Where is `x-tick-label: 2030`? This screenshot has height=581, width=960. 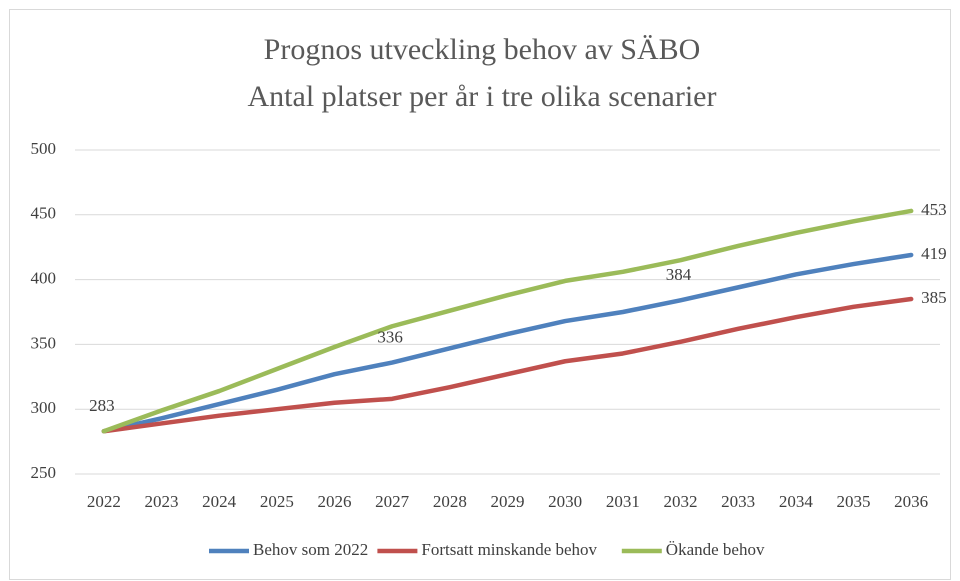 x-tick-label: 2030 is located at coordinates (565, 501).